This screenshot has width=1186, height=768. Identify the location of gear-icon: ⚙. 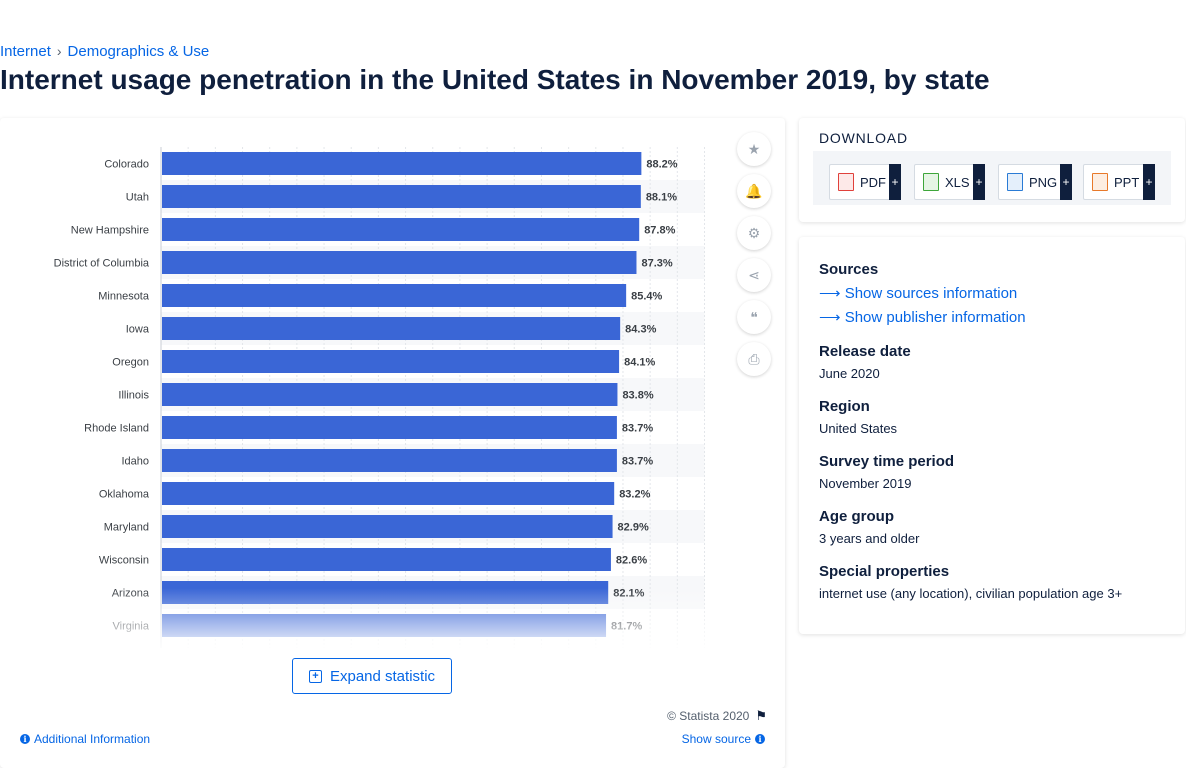
(754, 232).